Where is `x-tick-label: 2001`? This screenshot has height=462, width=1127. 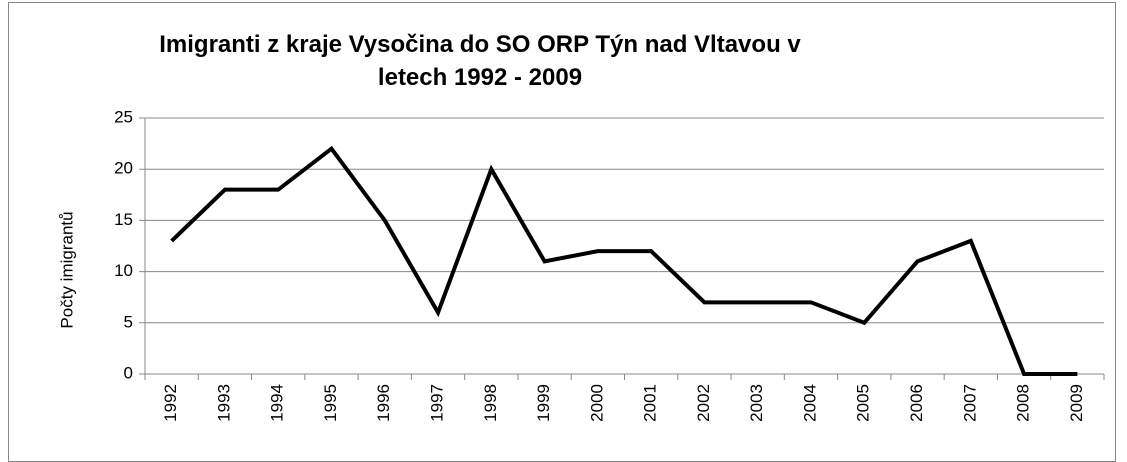
x-tick-label: 2001 is located at coordinates (650, 403).